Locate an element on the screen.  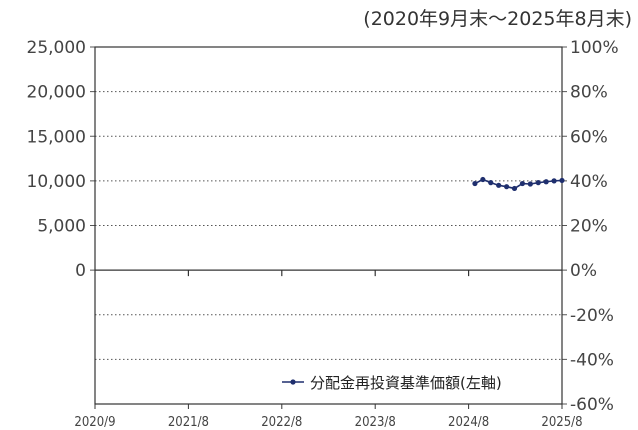
legend-marker is located at coordinates (293, 382).